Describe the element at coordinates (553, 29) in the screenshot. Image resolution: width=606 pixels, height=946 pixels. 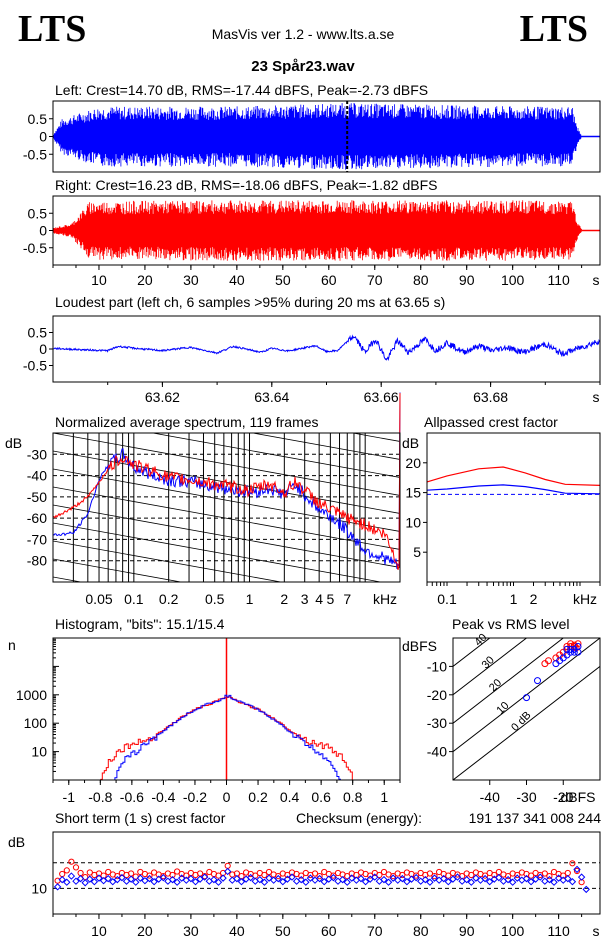
I see `logo-right: LTS` at that location.